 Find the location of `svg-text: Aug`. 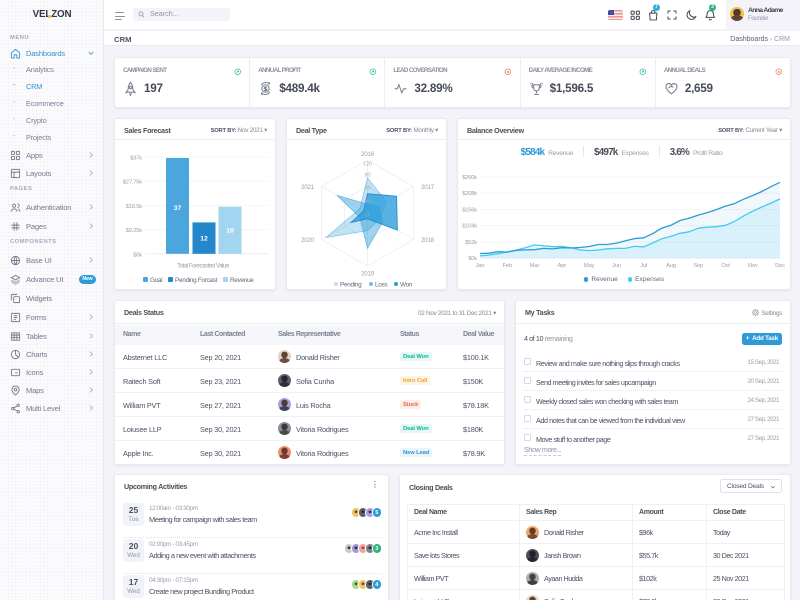

svg-text: Aug is located at coordinates (671, 266).